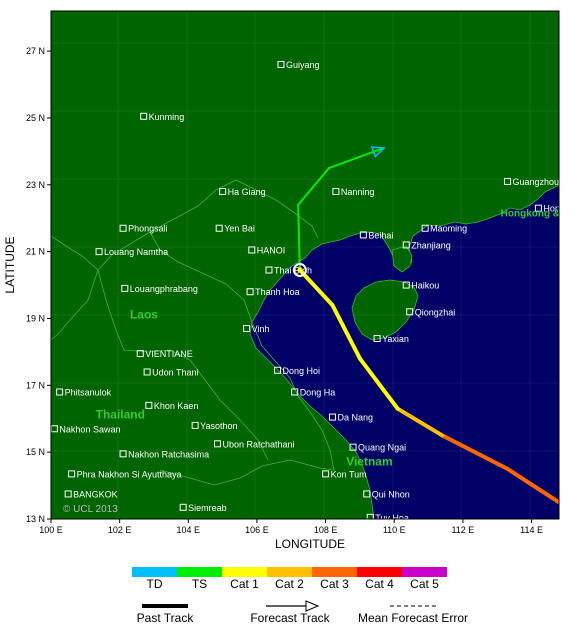 The width and height of the screenshot is (580, 633). Describe the element at coordinates (175, 372) in the screenshot. I see `city-label: Udon Thani` at that location.